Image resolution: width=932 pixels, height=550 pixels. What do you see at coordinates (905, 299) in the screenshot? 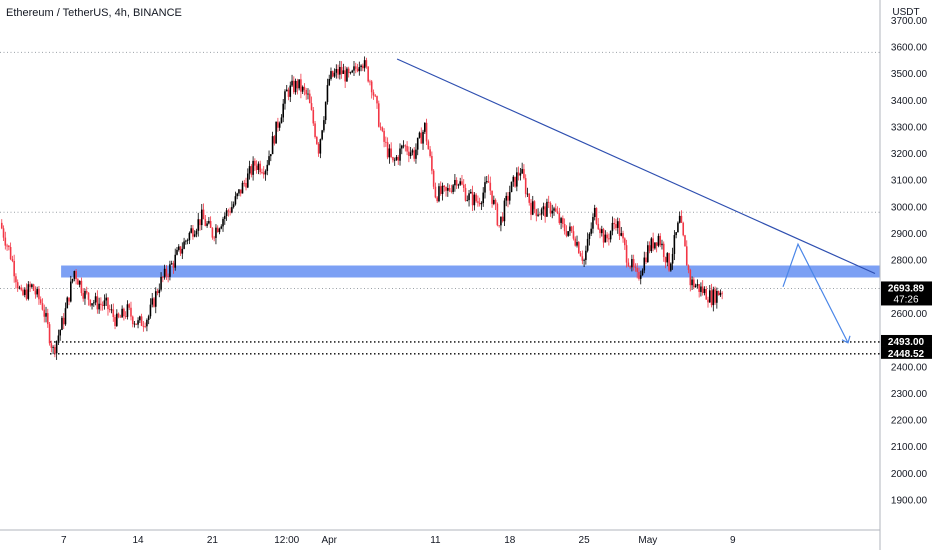
I see `price-tag-countdown: 47:26` at bounding box center [905, 299].